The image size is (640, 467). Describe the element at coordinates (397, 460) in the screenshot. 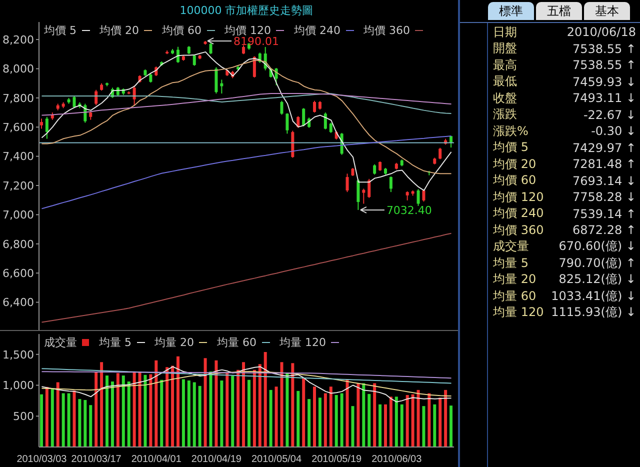

I see `x-tick-label: 2010/06/03` at that location.